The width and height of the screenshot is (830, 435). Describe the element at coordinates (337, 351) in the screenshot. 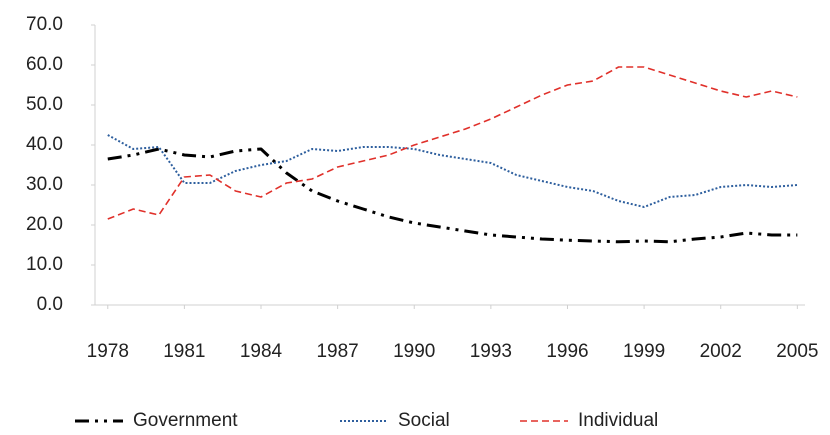

I see `x-tick-label: 1987` at that location.